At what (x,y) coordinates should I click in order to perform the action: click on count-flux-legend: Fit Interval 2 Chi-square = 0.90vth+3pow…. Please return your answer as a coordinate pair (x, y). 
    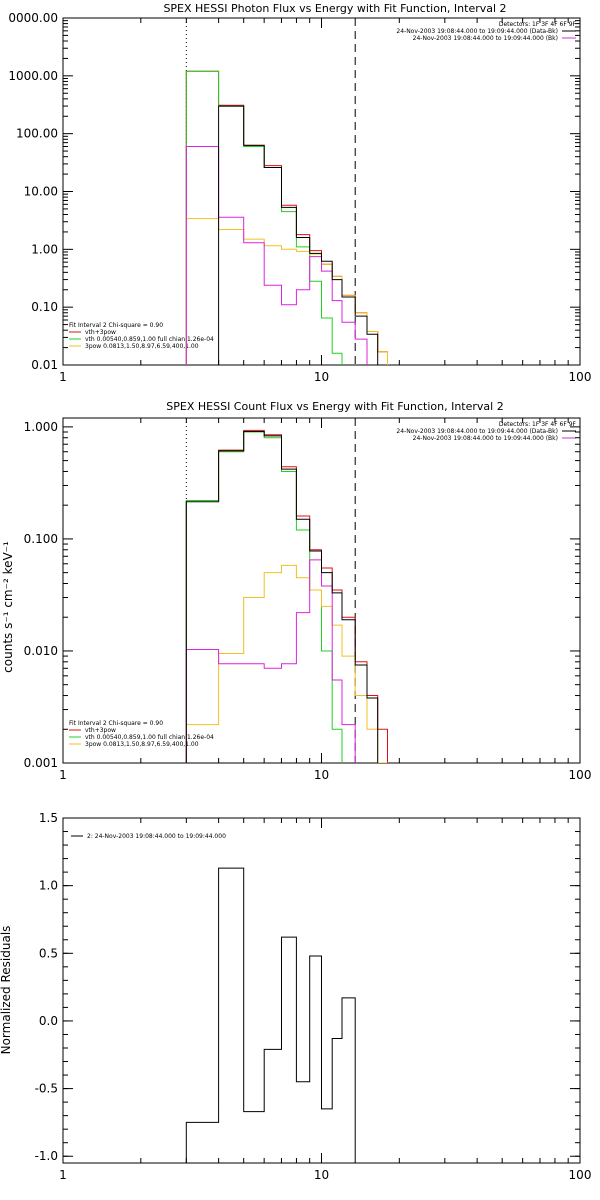
    Looking at the image, I should click on (141, 734).